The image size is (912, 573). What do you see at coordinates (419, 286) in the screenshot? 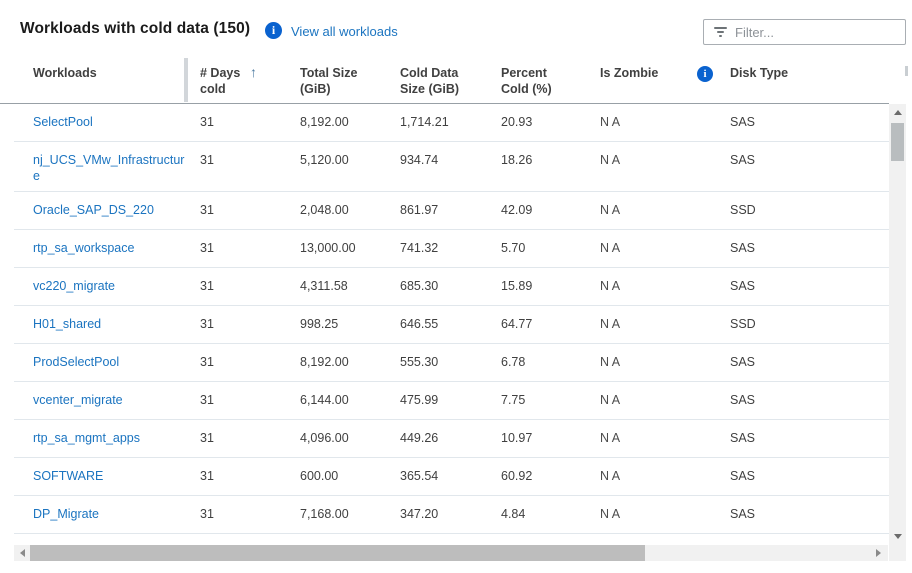
I see `cold-data-size-cell: 685.30` at bounding box center [419, 286].